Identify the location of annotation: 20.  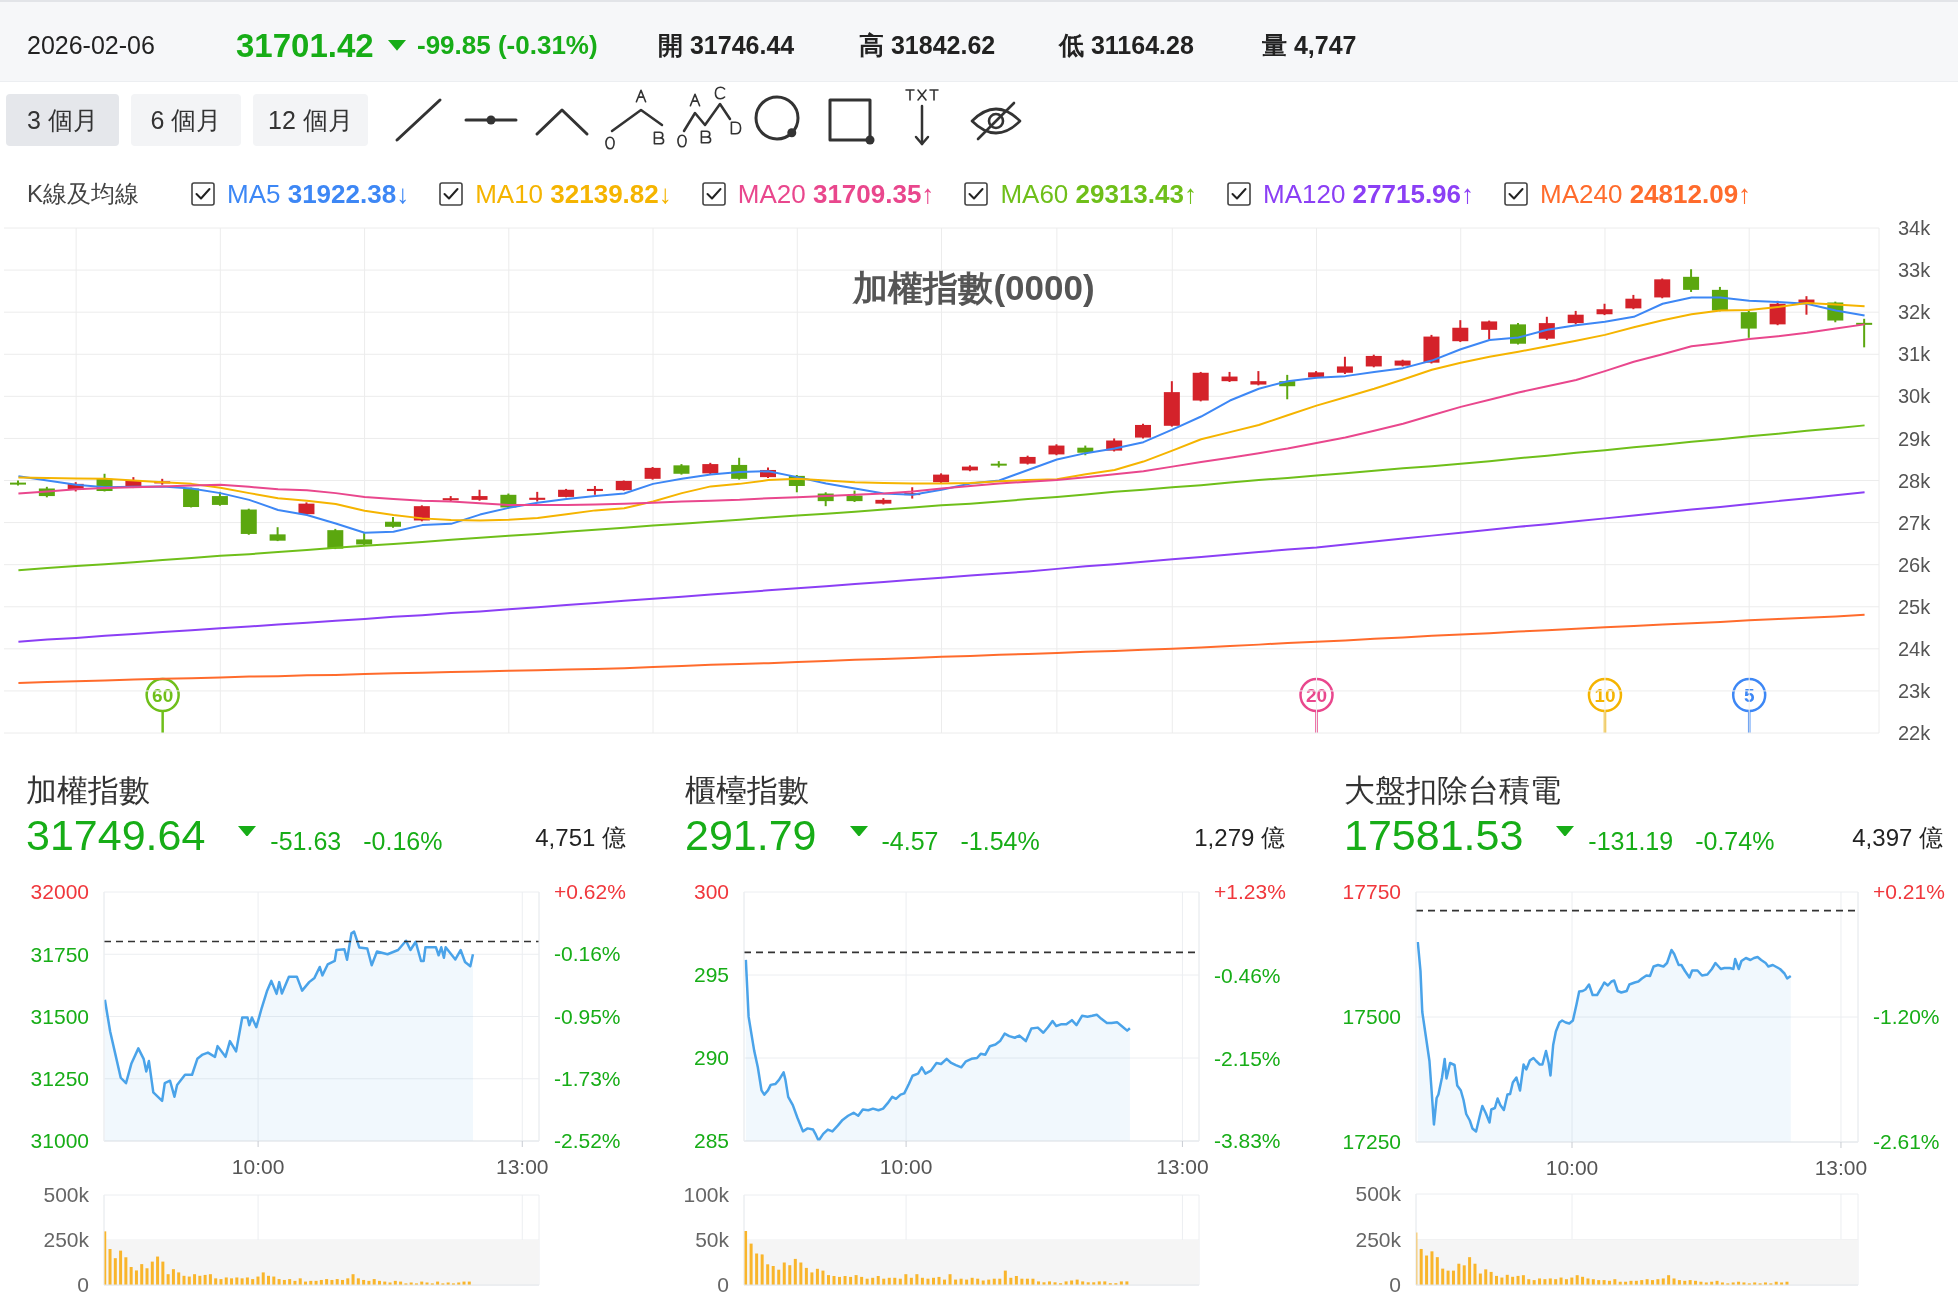
(1316, 695).